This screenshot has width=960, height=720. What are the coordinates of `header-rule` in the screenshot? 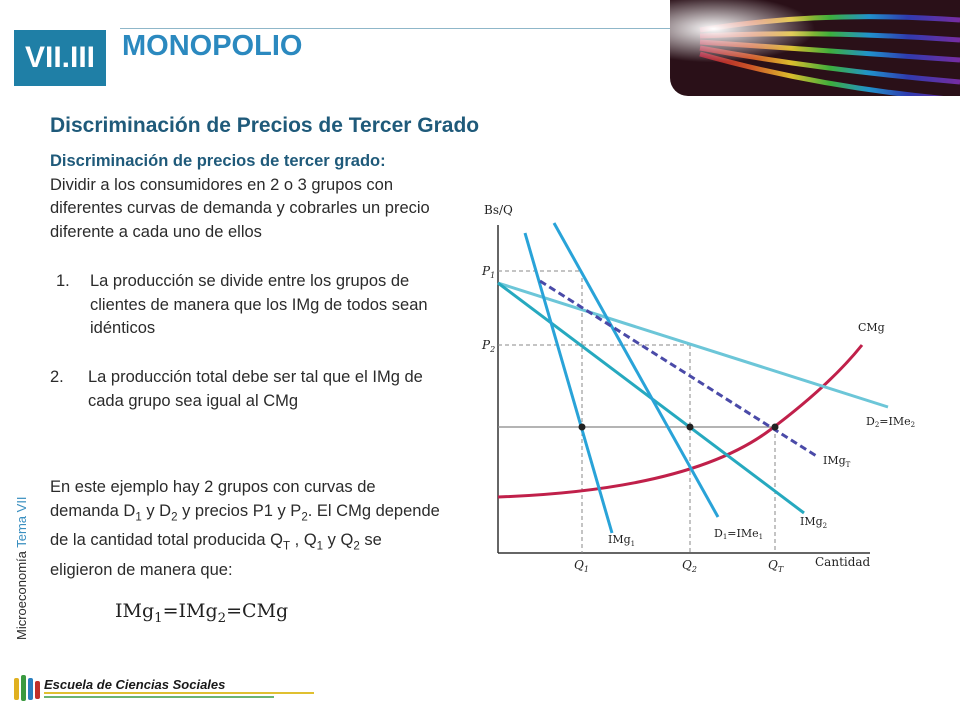 It's located at (400, 28).